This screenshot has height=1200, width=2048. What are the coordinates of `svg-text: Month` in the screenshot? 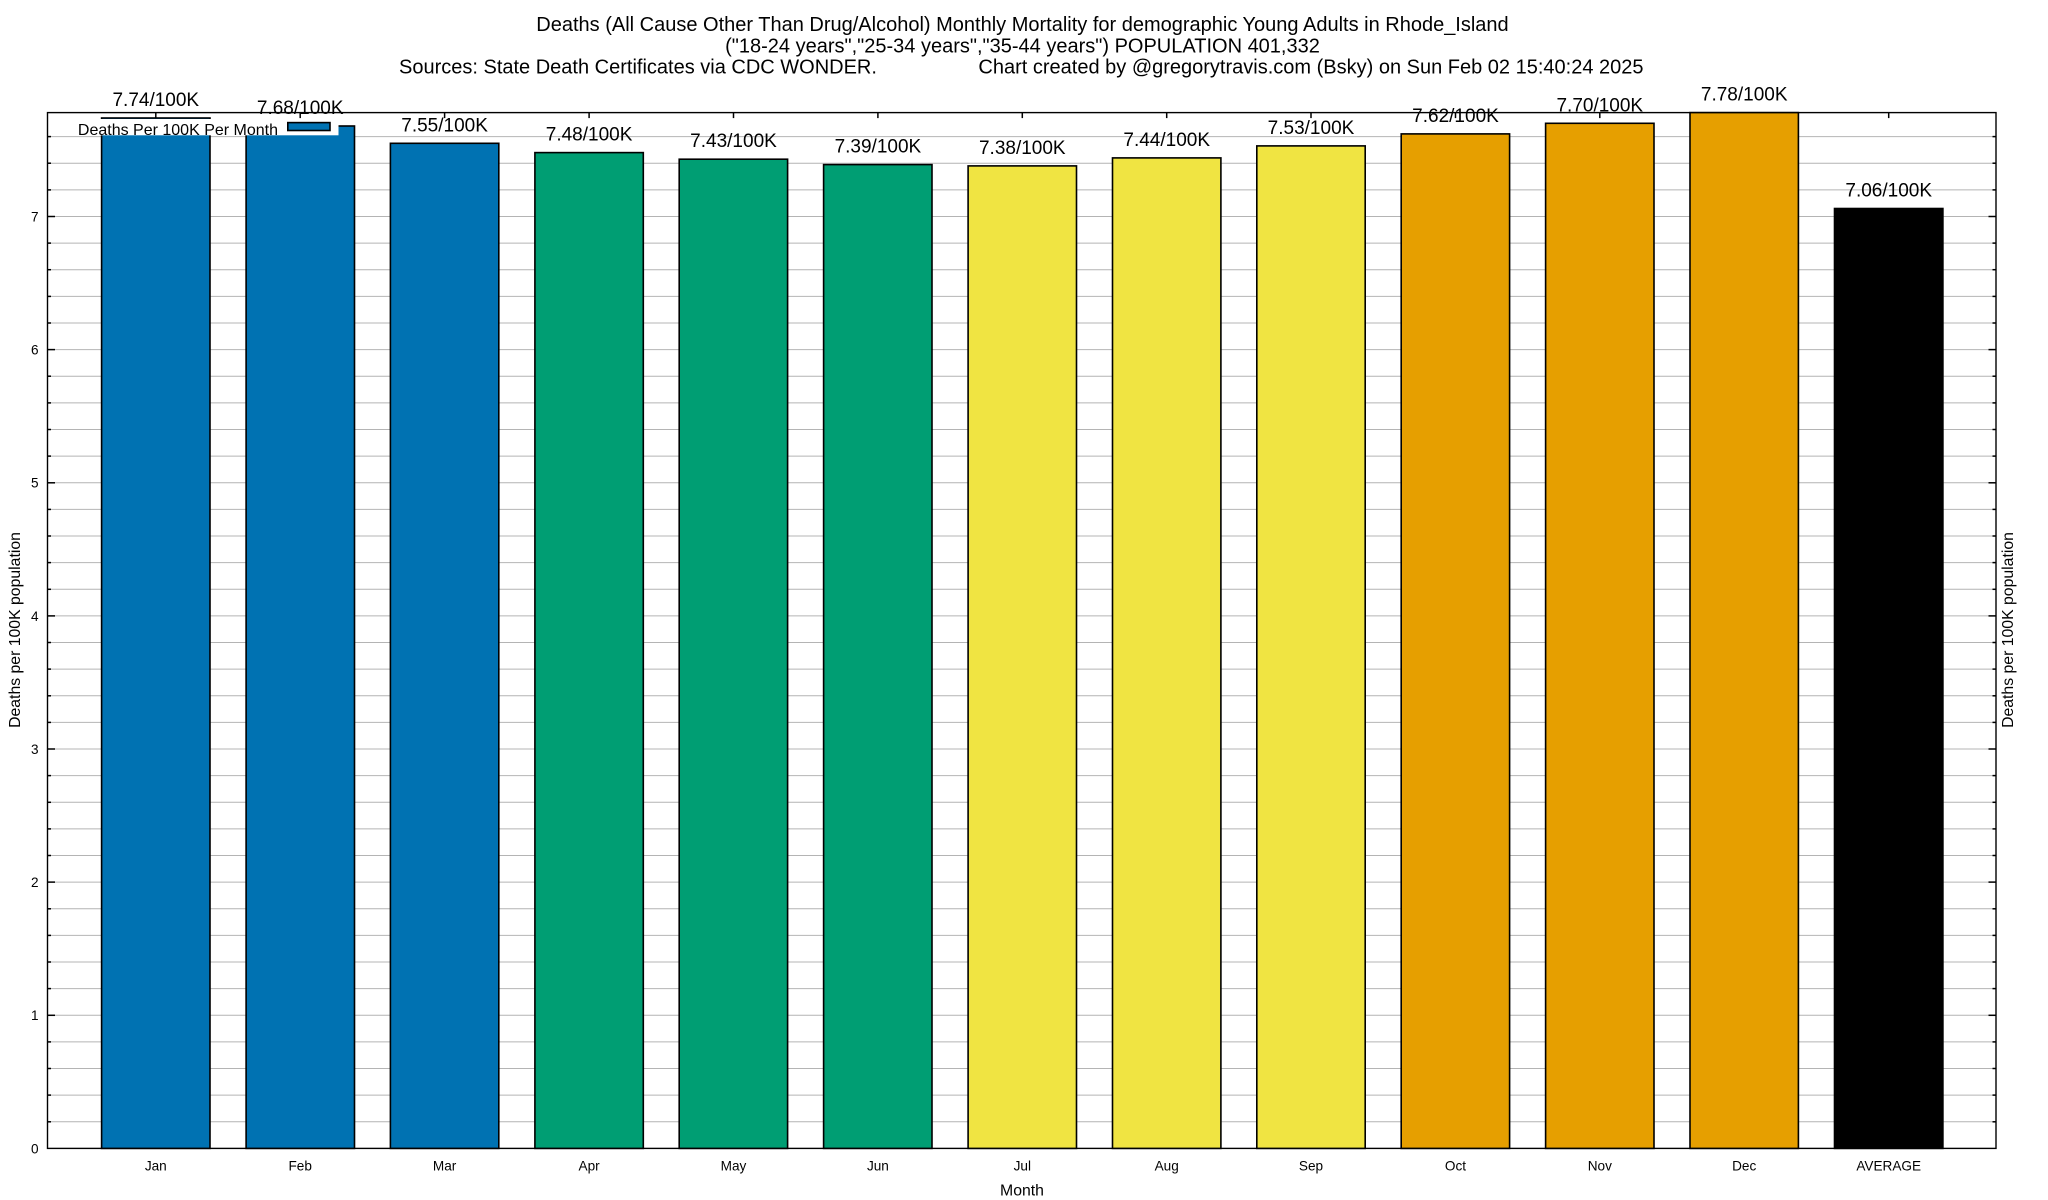 It's located at (1022, 1191).